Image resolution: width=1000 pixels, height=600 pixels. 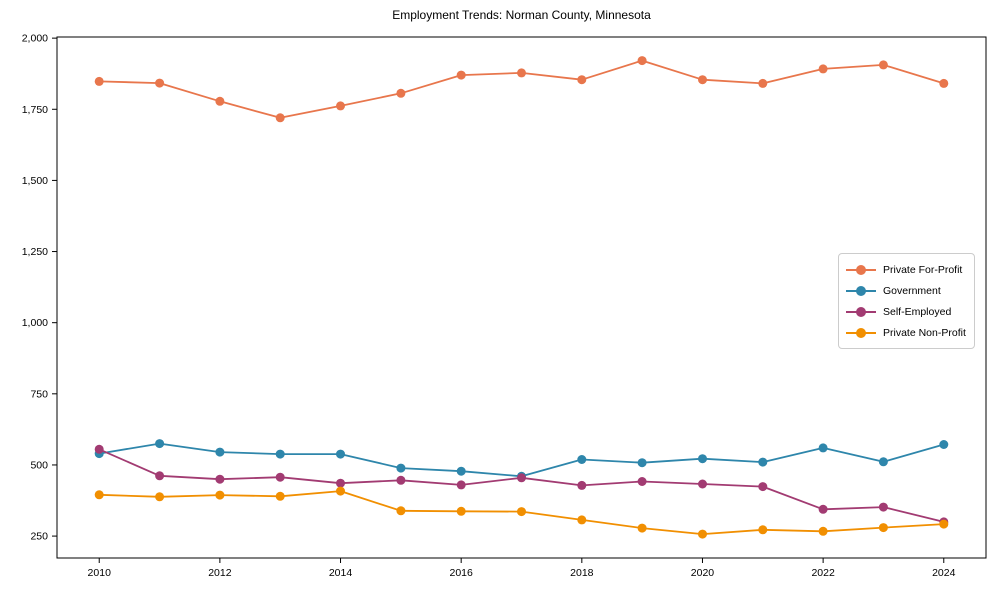 What do you see at coordinates (220, 573) in the screenshot?
I see `x-tick-label: 2012` at bounding box center [220, 573].